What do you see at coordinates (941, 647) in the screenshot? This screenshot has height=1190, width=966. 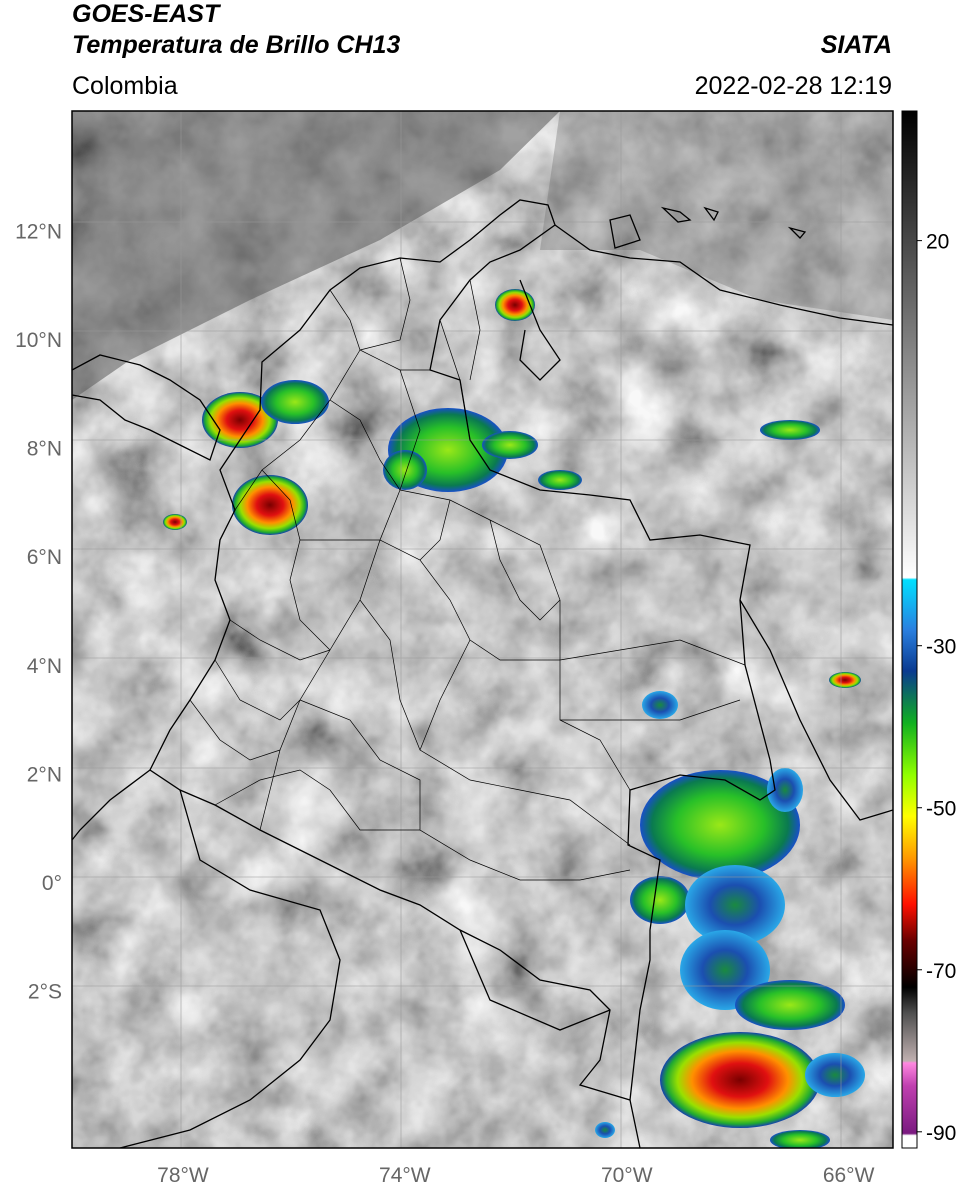 I see `colorbar-tick-1: -30` at bounding box center [941, 647].